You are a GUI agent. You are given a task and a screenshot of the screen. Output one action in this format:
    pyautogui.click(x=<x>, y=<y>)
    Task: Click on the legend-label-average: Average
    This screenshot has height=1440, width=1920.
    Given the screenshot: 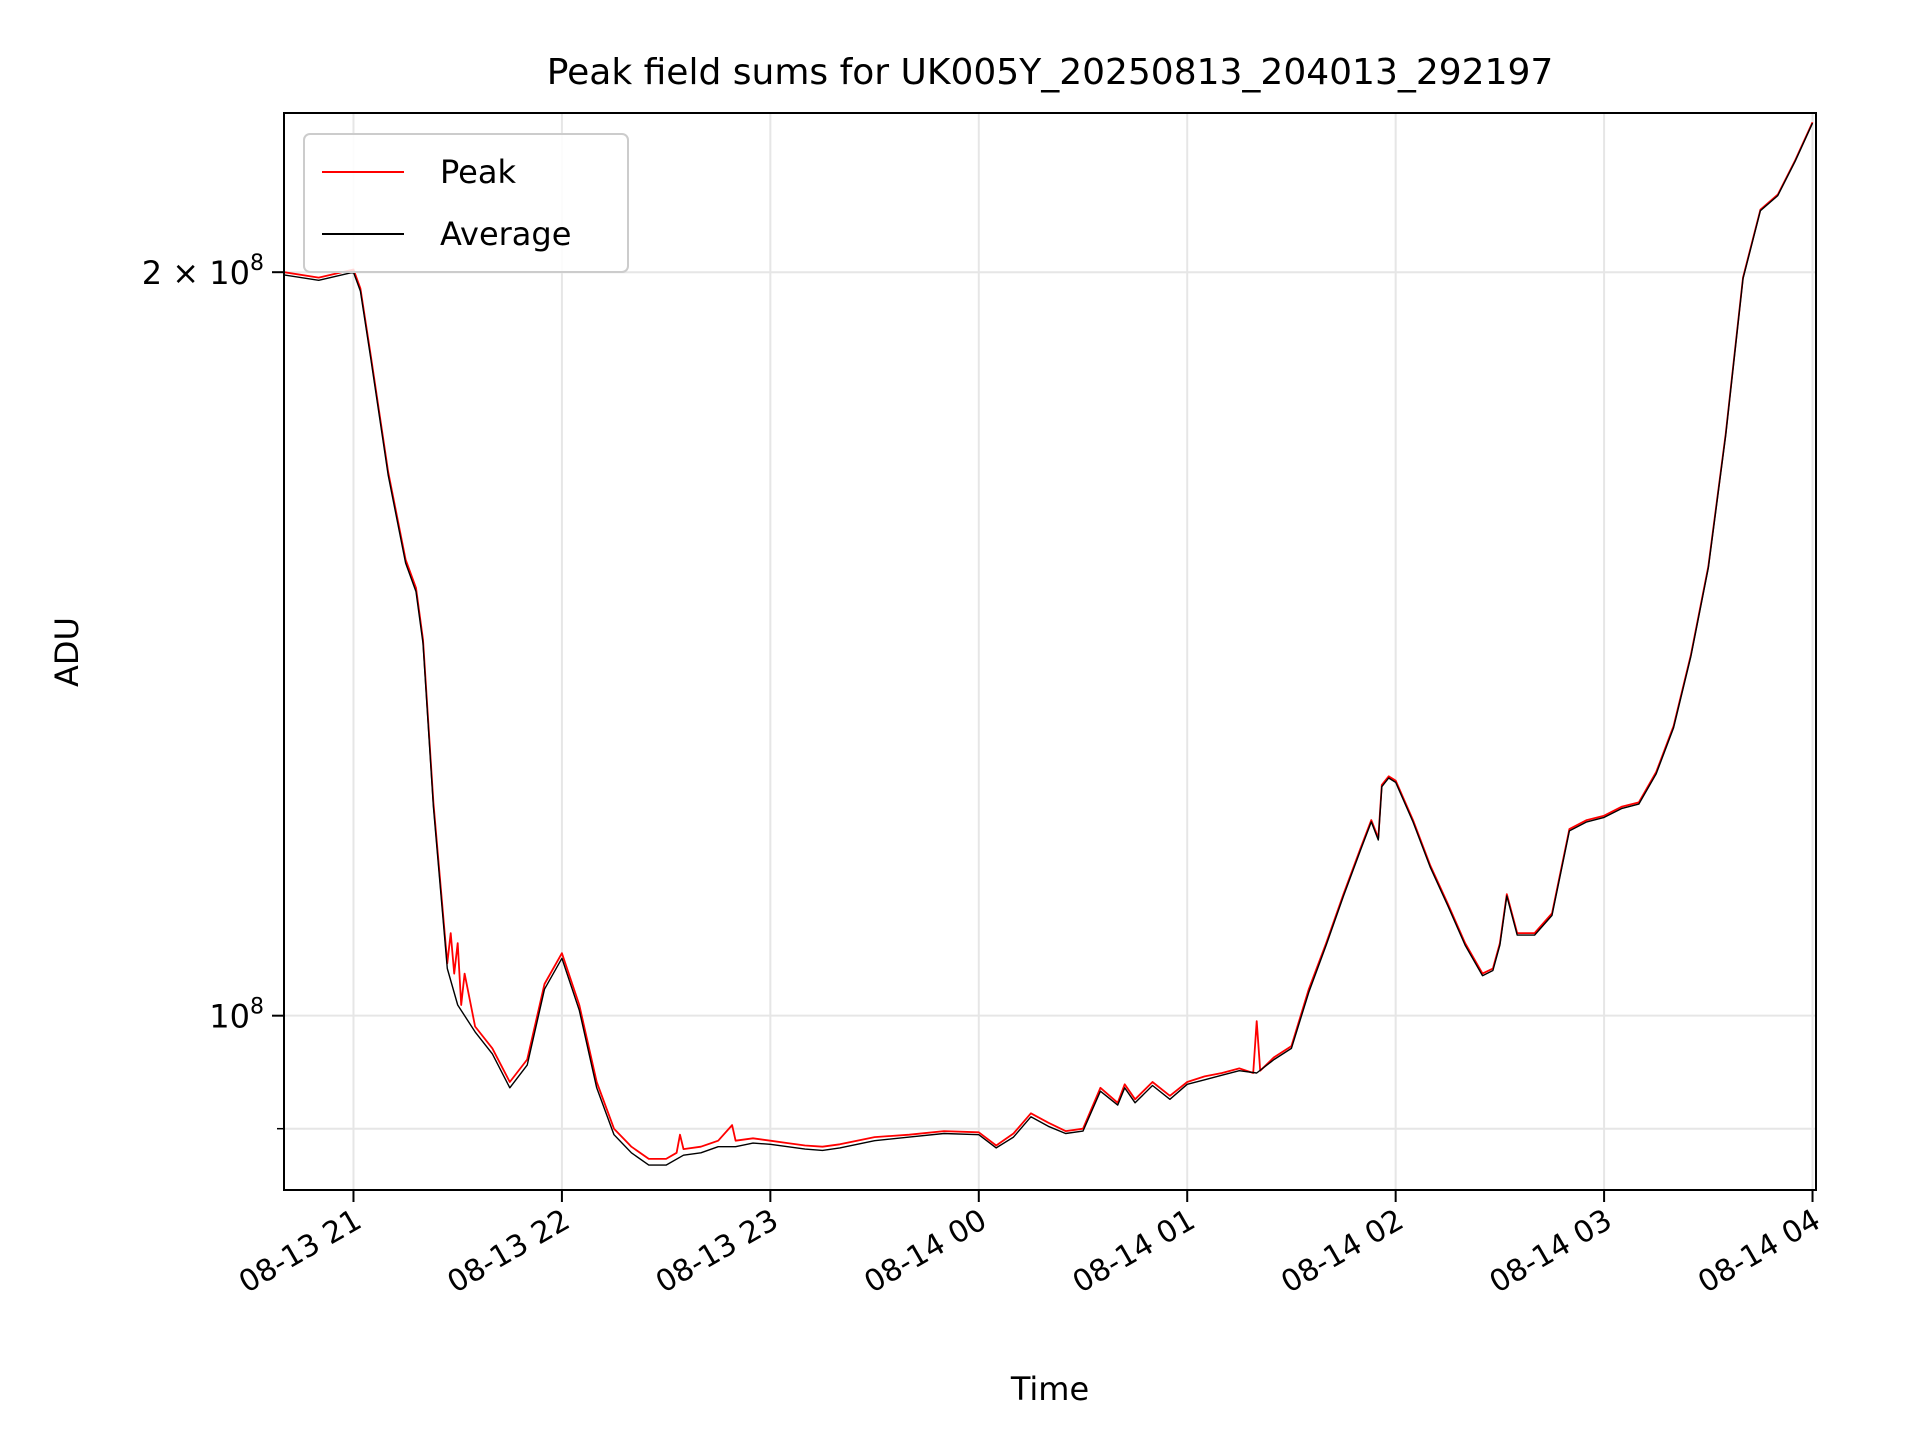 What is the action you would take?
    pyautogui.click(x=505, y=234)
    